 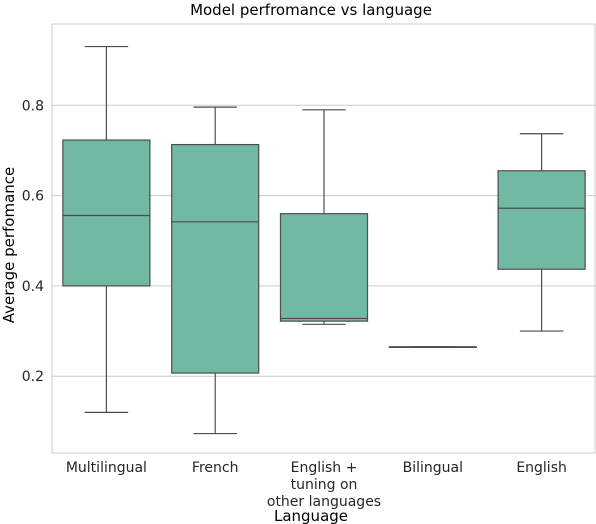 What do you see at coordinates (33, 106) in the screenshot?
I see `y-tick-label-3: 0.8` at bounding box center [33, 106].